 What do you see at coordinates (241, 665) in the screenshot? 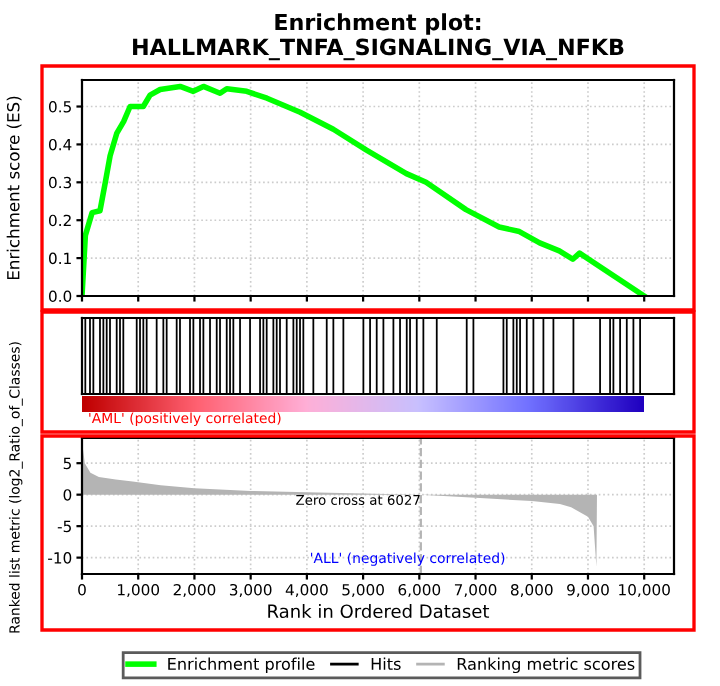
I see `legend-label: Enrichment profile` at bounding box center [241, 665].